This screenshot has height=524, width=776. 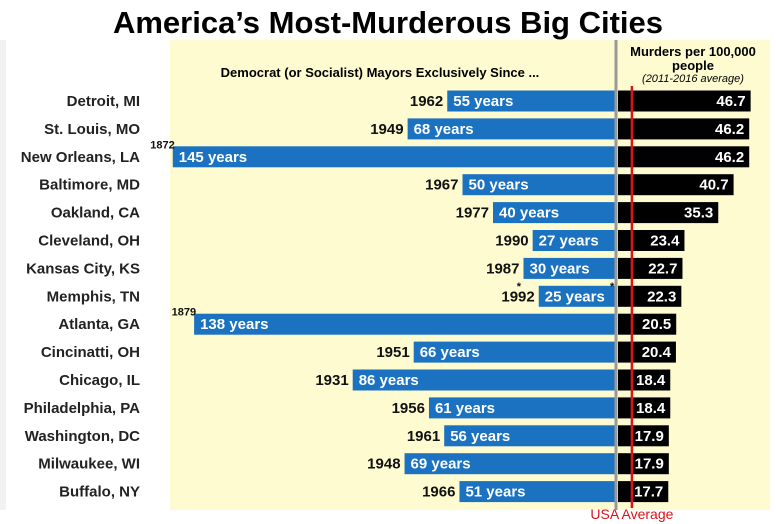 I want to click on years-label: 61 years, so click(x=465, y=408).